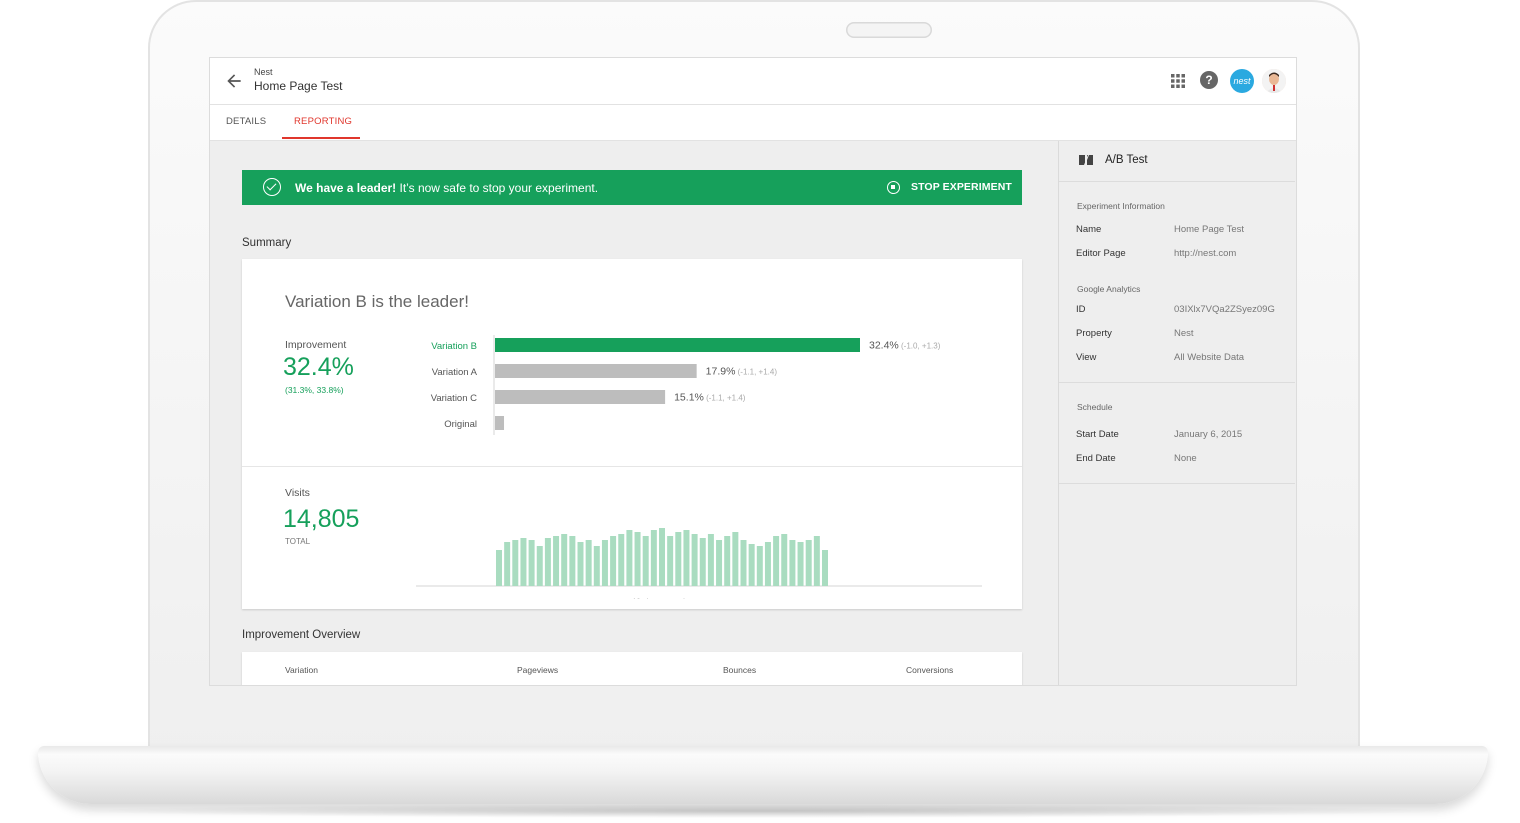  Describe the element at coordinates (1205, 253) in the screenshot. I see `info-value-editor-page: http://nest.com` at that location.